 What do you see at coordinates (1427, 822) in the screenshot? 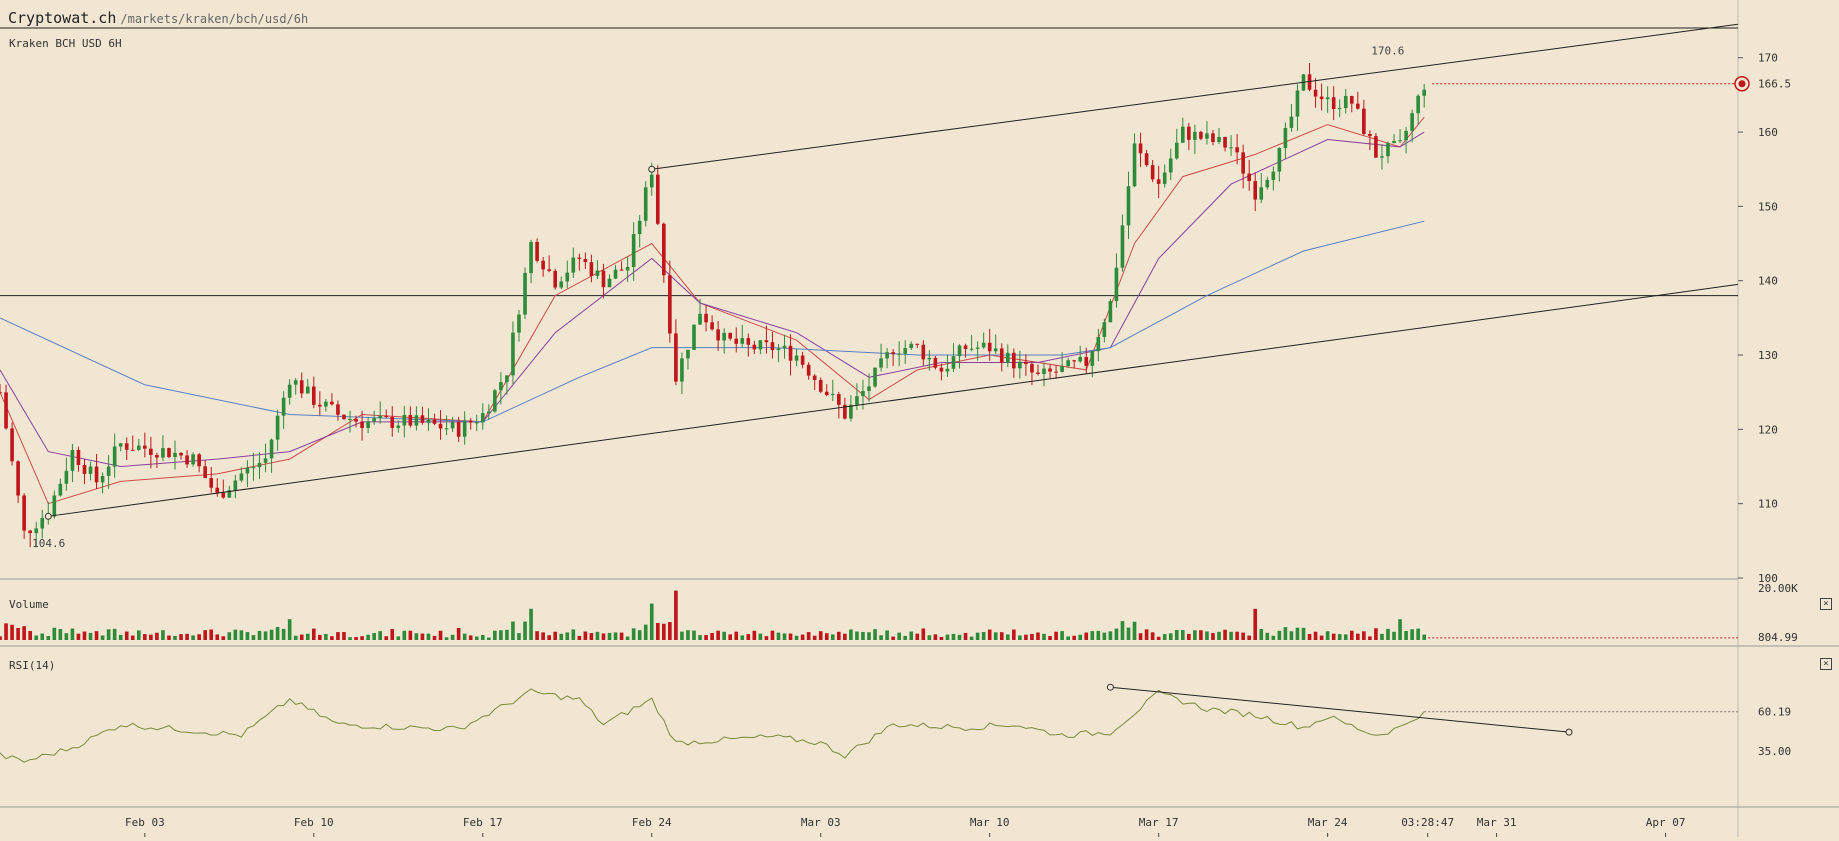
I see `time-tick-label: 03:28:47` at bounding box center [1427, 822].